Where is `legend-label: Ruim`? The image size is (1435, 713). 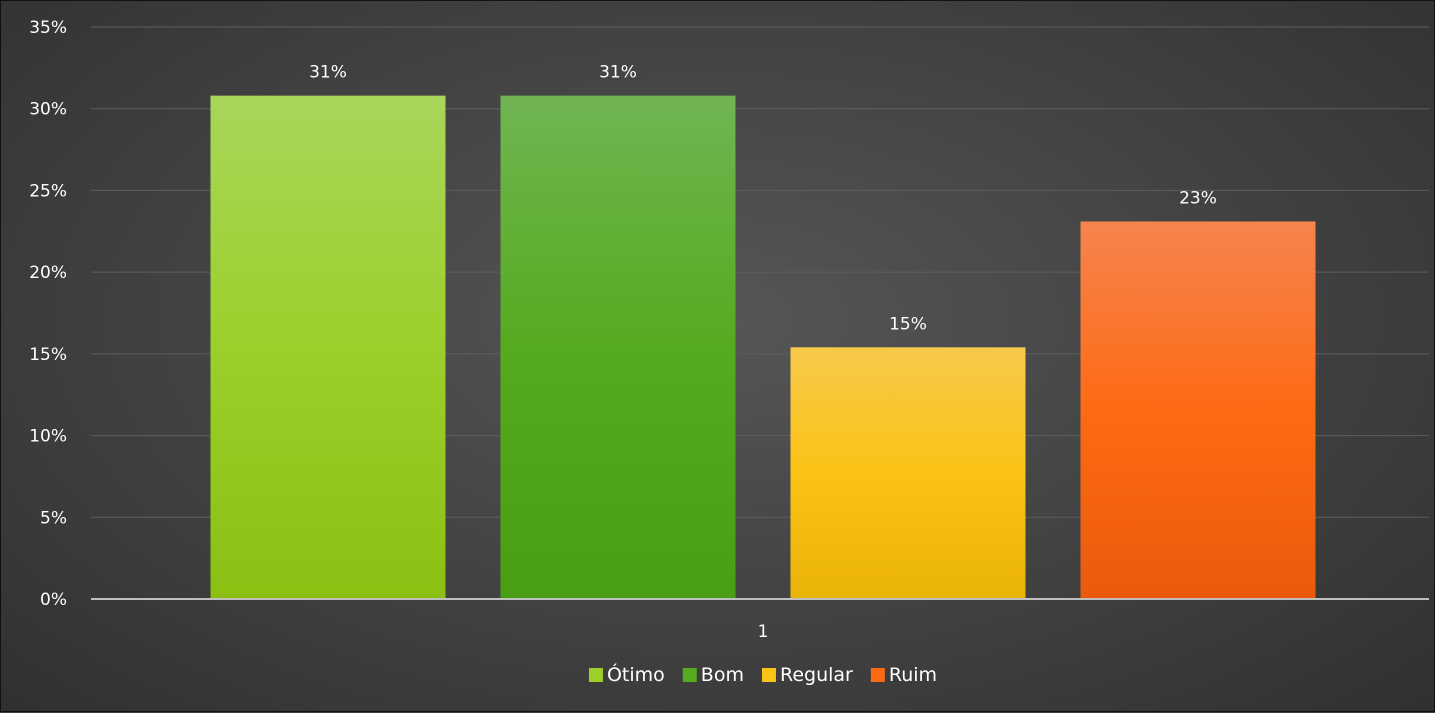 legend-label: Ruim is located at coordinates (913, 675).